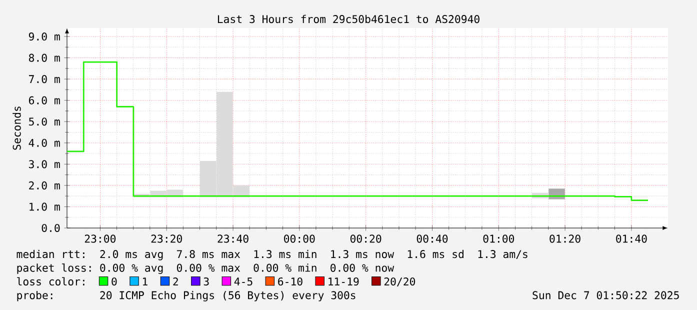 The height and width of the screenshot is (310, 697). What do you see at coordinates (605, 295) in the screenshot?
I see `text: Sun Dec 7 01:50:22 2025` at bounding box center [605, 295].